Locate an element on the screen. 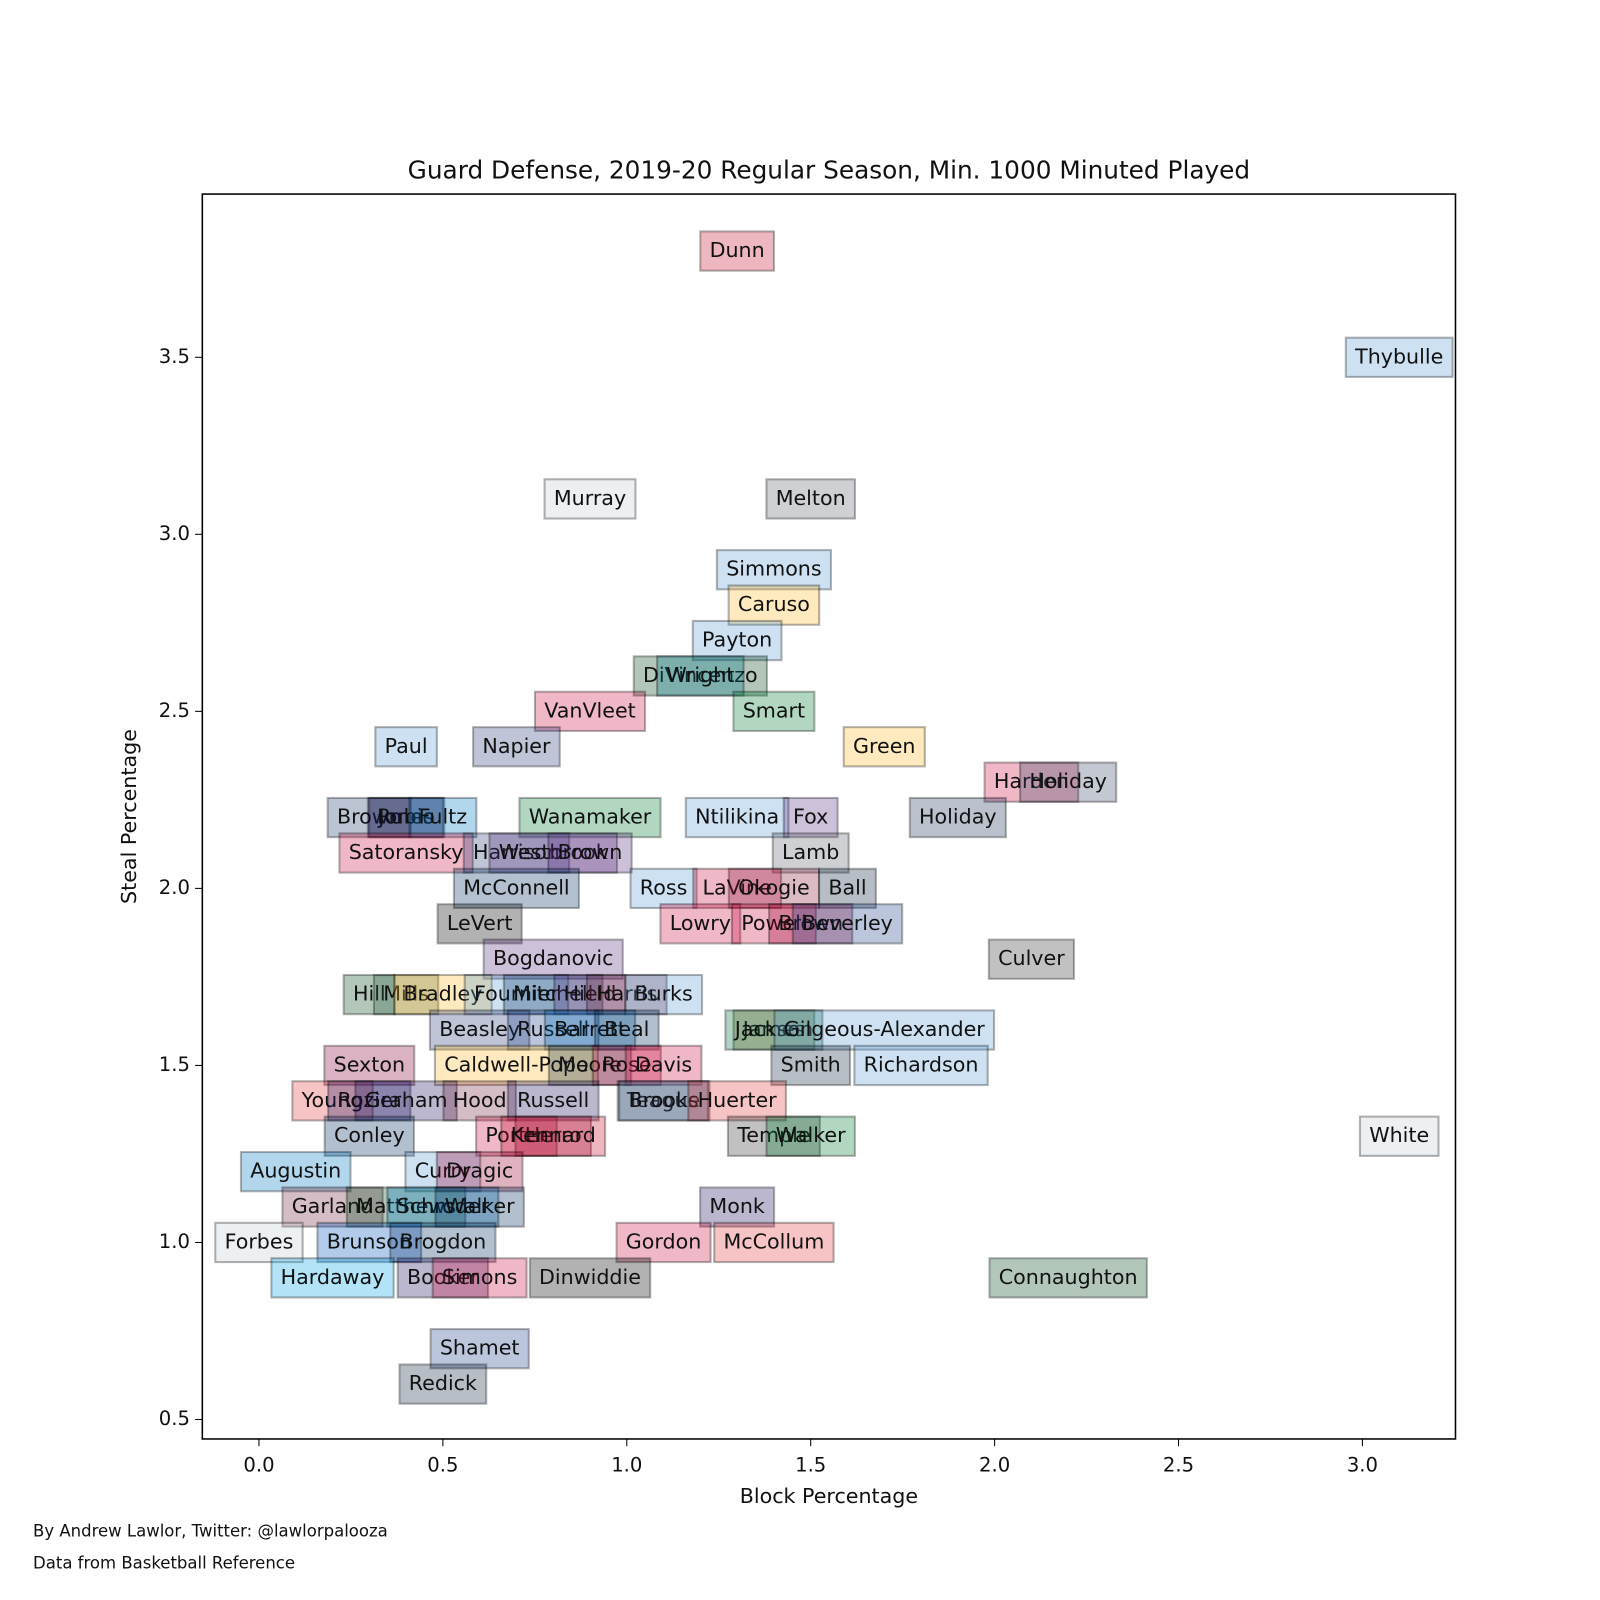  point-label: Jackson is located at coordinates (773, 1029).